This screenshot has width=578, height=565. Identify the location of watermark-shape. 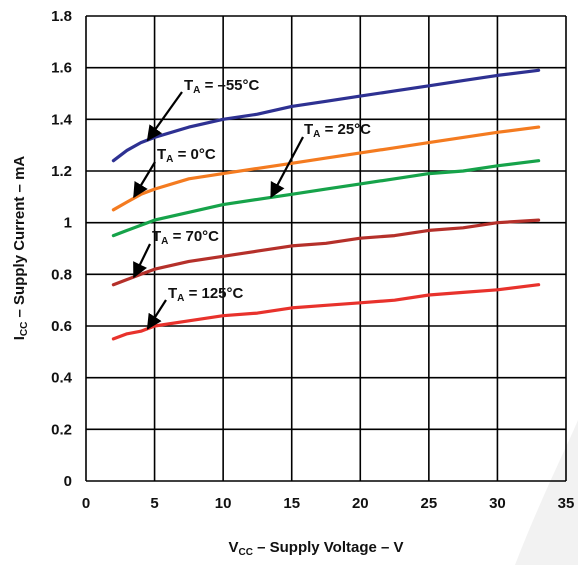
(546, 492).